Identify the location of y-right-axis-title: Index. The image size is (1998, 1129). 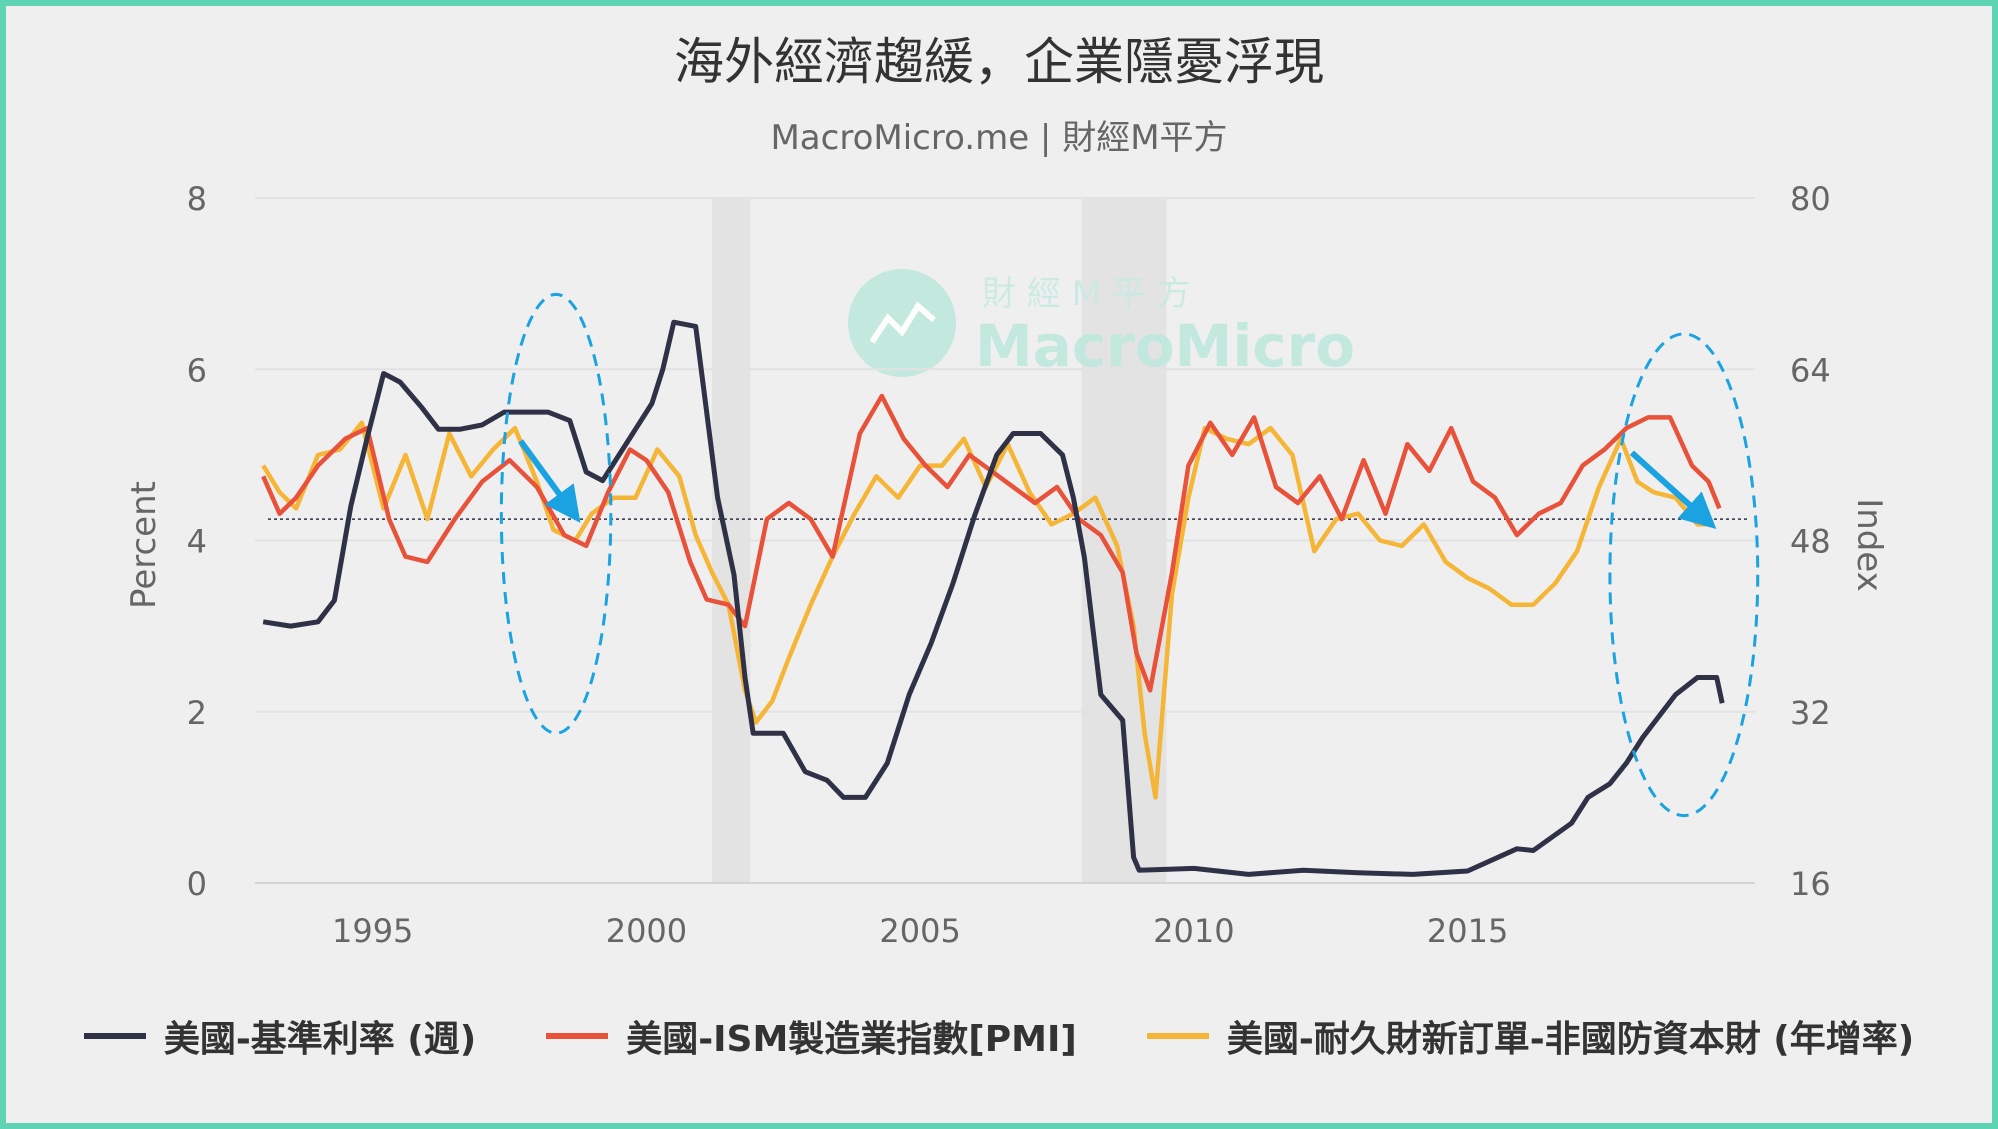
(1869, 545).